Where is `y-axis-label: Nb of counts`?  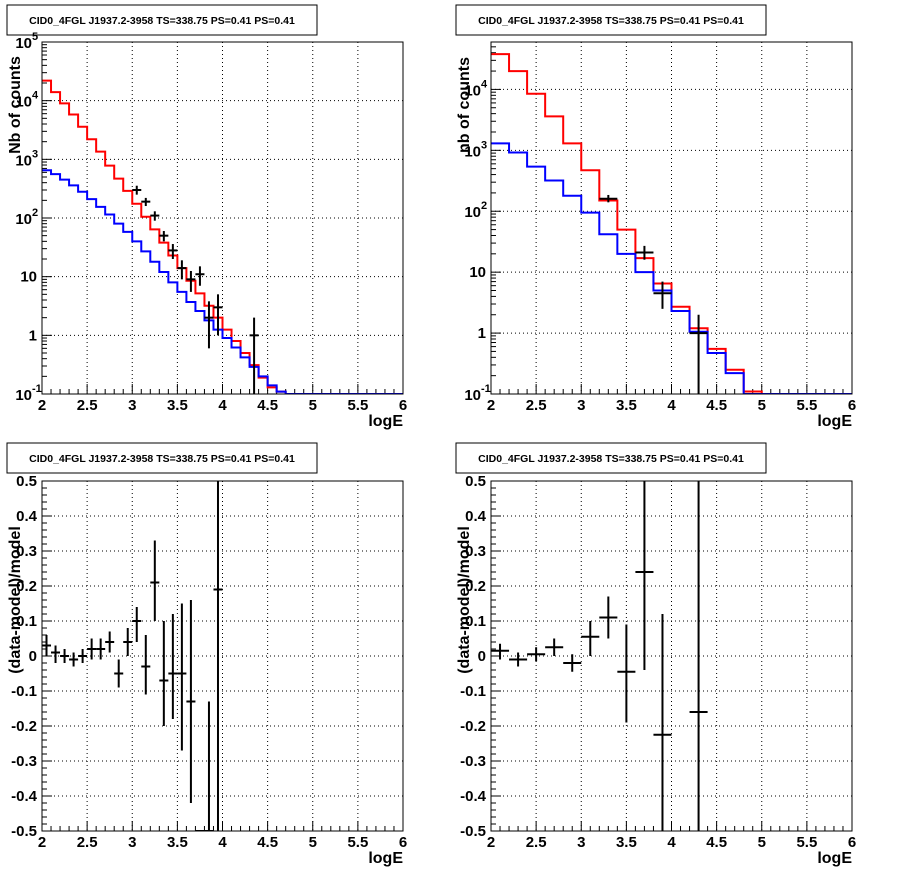
y-axis-label: Nb of counts is located at coordinates (15, 105).